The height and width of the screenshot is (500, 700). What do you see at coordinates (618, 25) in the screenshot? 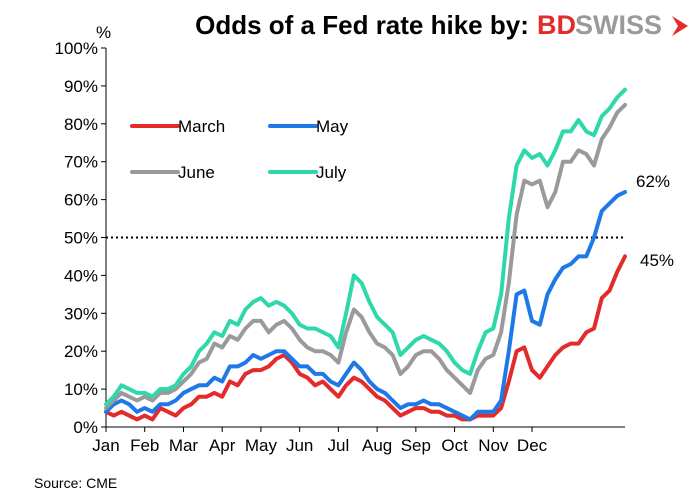
I see `logo-swiss: SWISS` at bounding box center [618, 25].